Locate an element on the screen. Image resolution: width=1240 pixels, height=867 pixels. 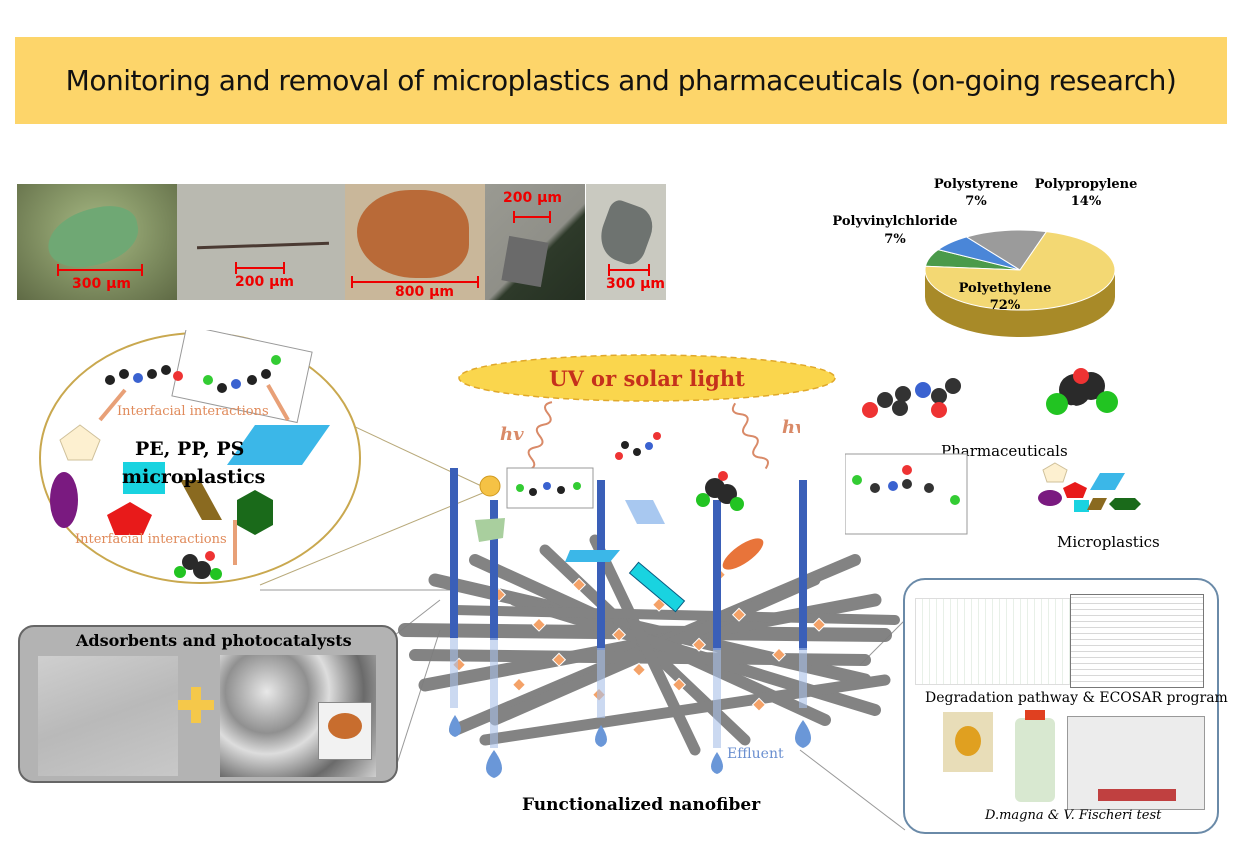
pie-value-polypropylene: 14% is located at coordinates (1086, 201).